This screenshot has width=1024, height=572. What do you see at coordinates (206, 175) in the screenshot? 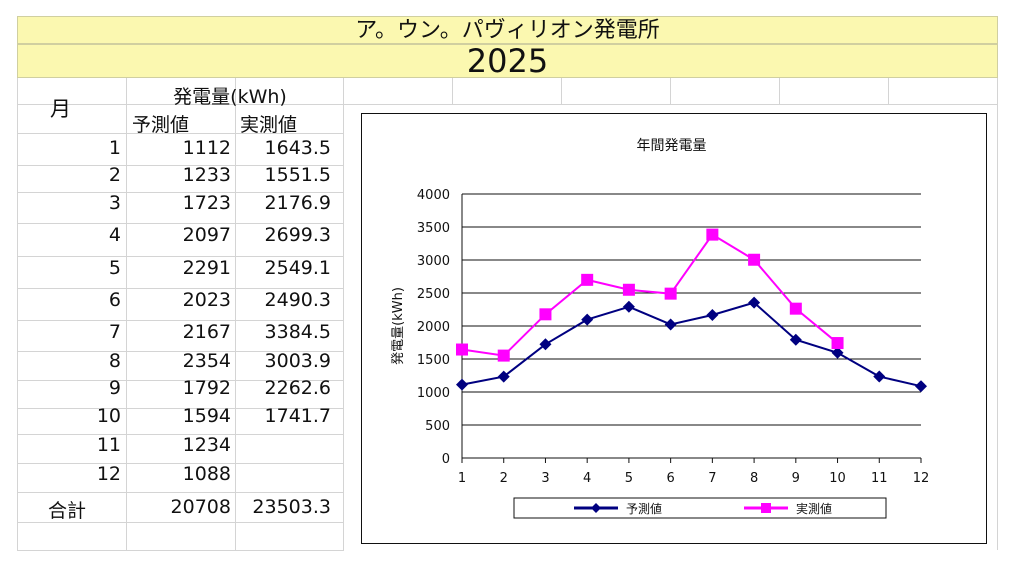
I see `predicted-cell: 1233` at bounding box center [206, 175].